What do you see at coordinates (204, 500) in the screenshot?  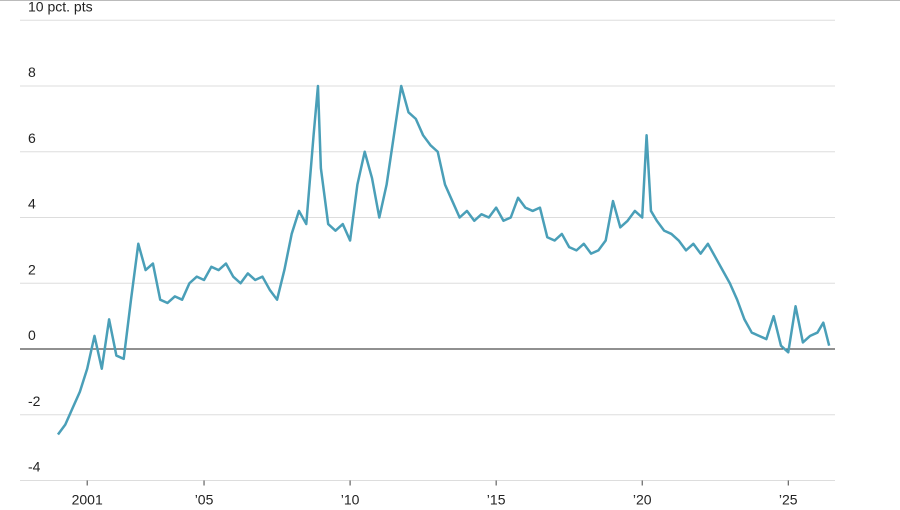 I see `x-tick-label: ’05` at bounding box center [204, 500].